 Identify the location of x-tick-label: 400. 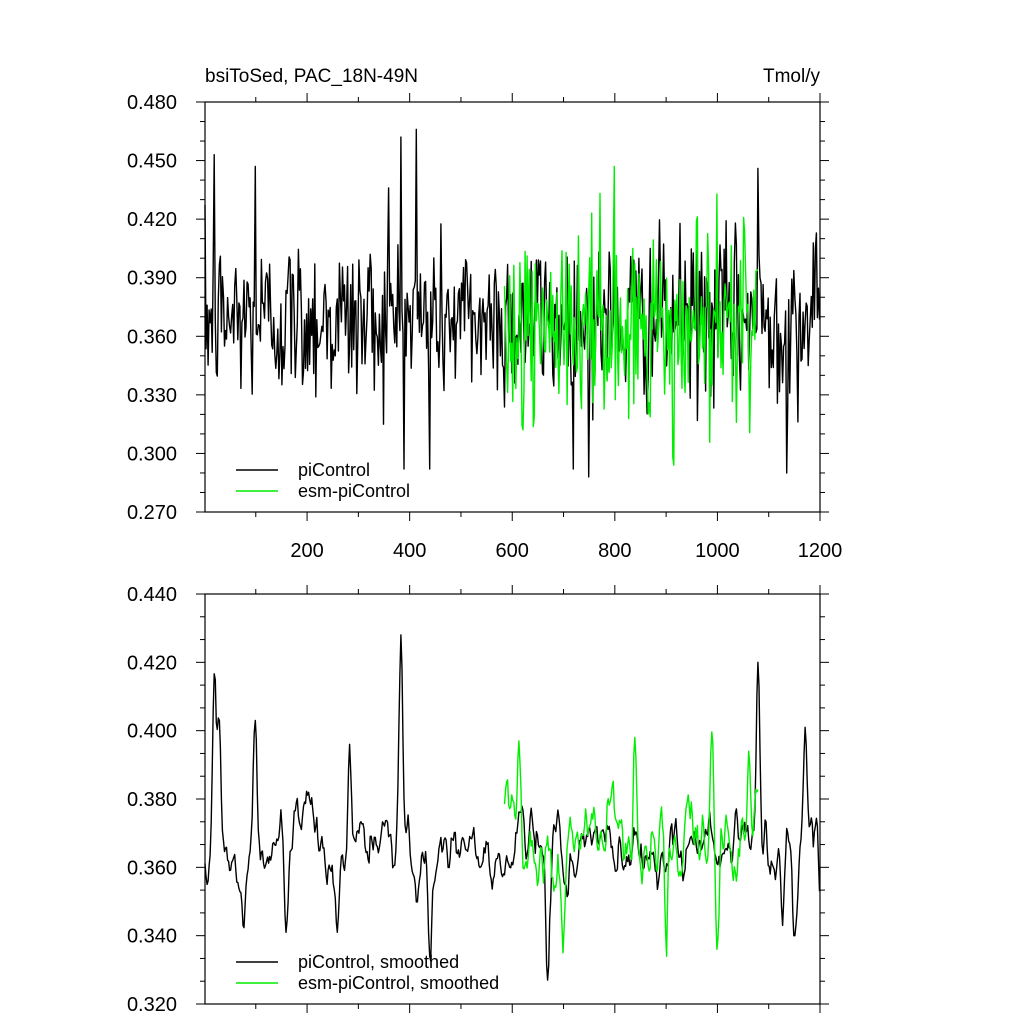
(409, 551).